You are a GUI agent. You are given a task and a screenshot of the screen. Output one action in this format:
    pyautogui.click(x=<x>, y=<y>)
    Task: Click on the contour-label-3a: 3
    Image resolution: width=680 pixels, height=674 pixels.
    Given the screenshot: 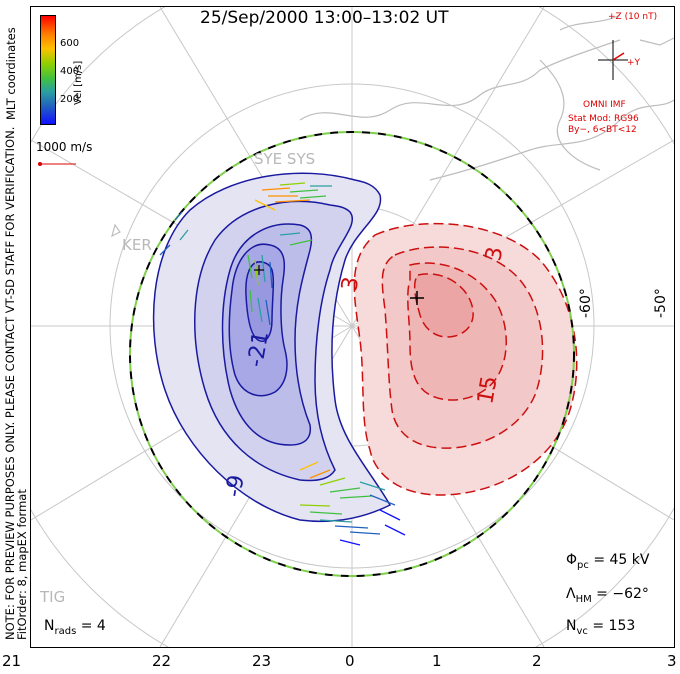 What is the action you would take?
    pyautogui.click(x=350, y=284)
    